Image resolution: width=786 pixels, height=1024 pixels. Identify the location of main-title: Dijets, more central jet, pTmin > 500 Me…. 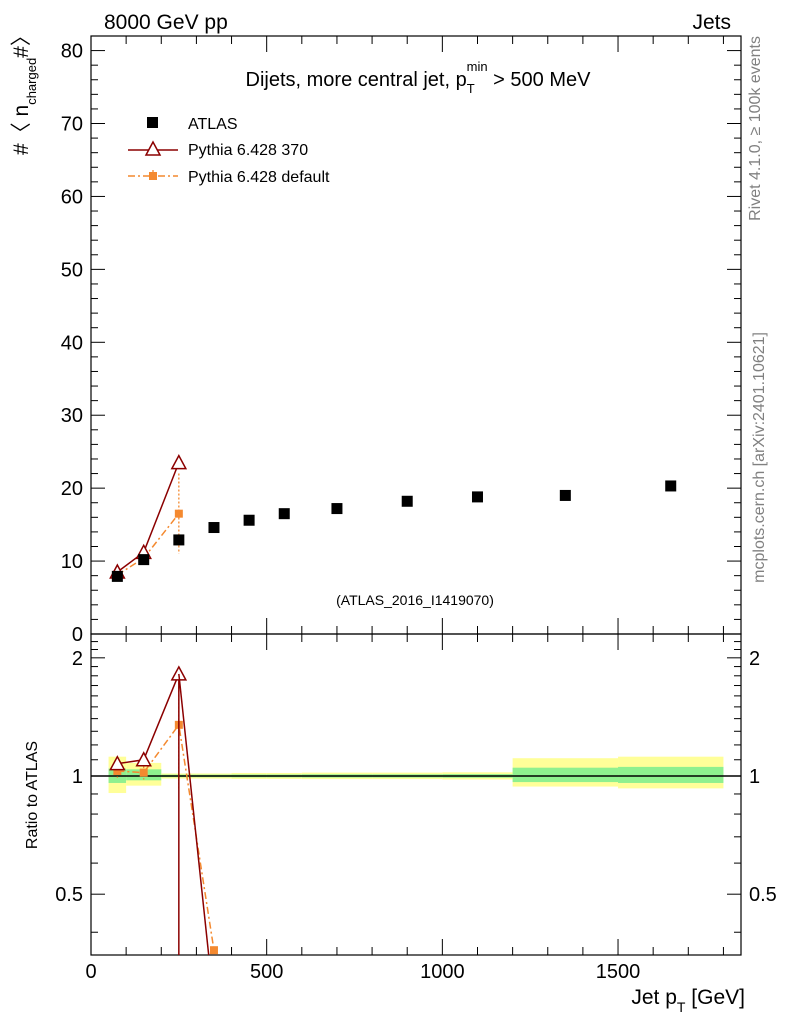
(419, 77).